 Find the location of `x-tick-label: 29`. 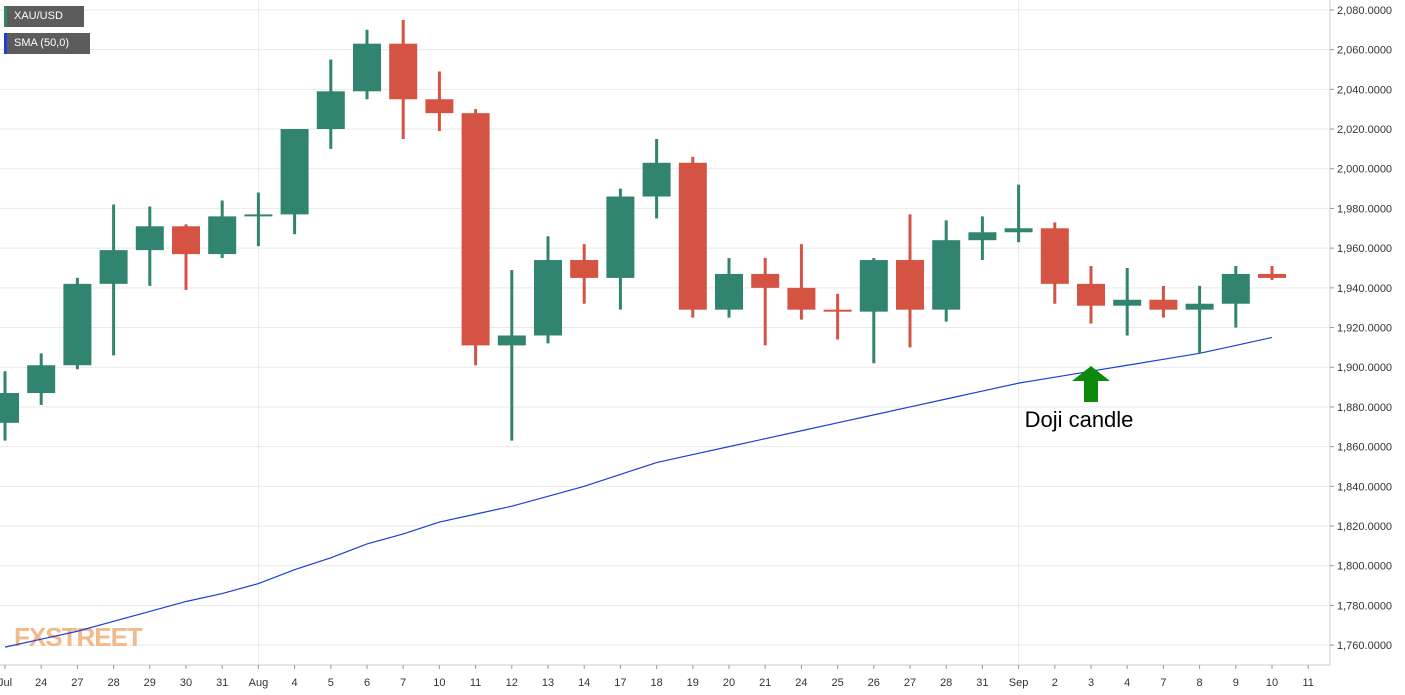

x-tick-label: 29 is located at coordinates (150, 683).